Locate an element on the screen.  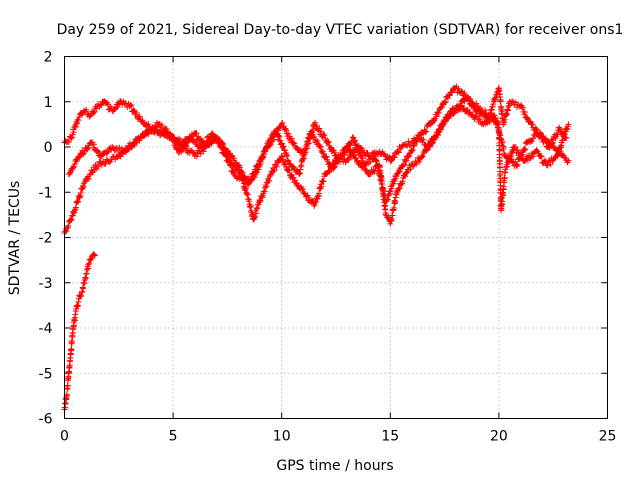
y-tick-label: -6 is located at coordinates (46, 420).